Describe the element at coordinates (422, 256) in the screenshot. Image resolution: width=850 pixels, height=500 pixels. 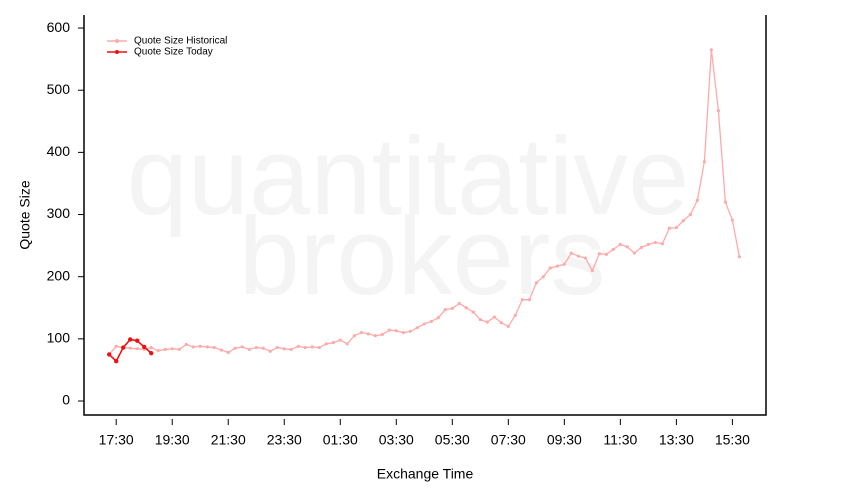
I see `watermark: brokers` at that location.